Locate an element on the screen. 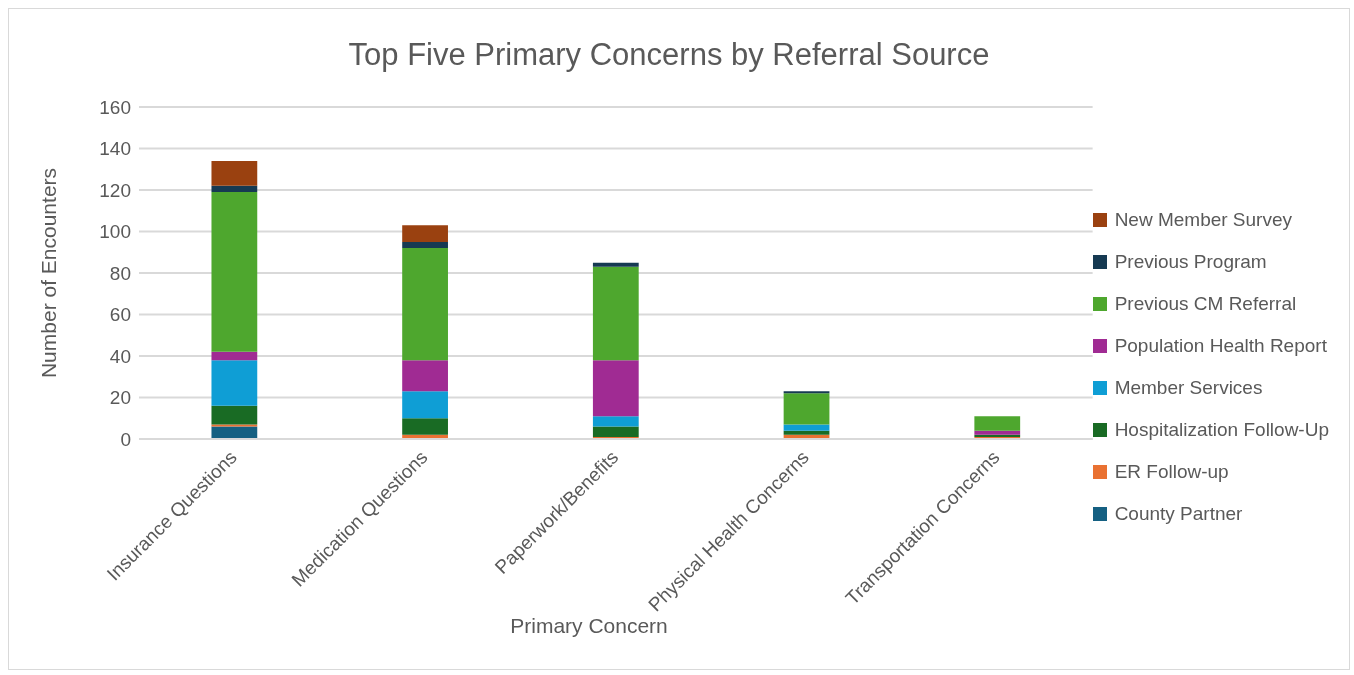 This screenshot has width=1354, height=675. legend-label: ER Follow-up is located at coordinates (1171, 472).